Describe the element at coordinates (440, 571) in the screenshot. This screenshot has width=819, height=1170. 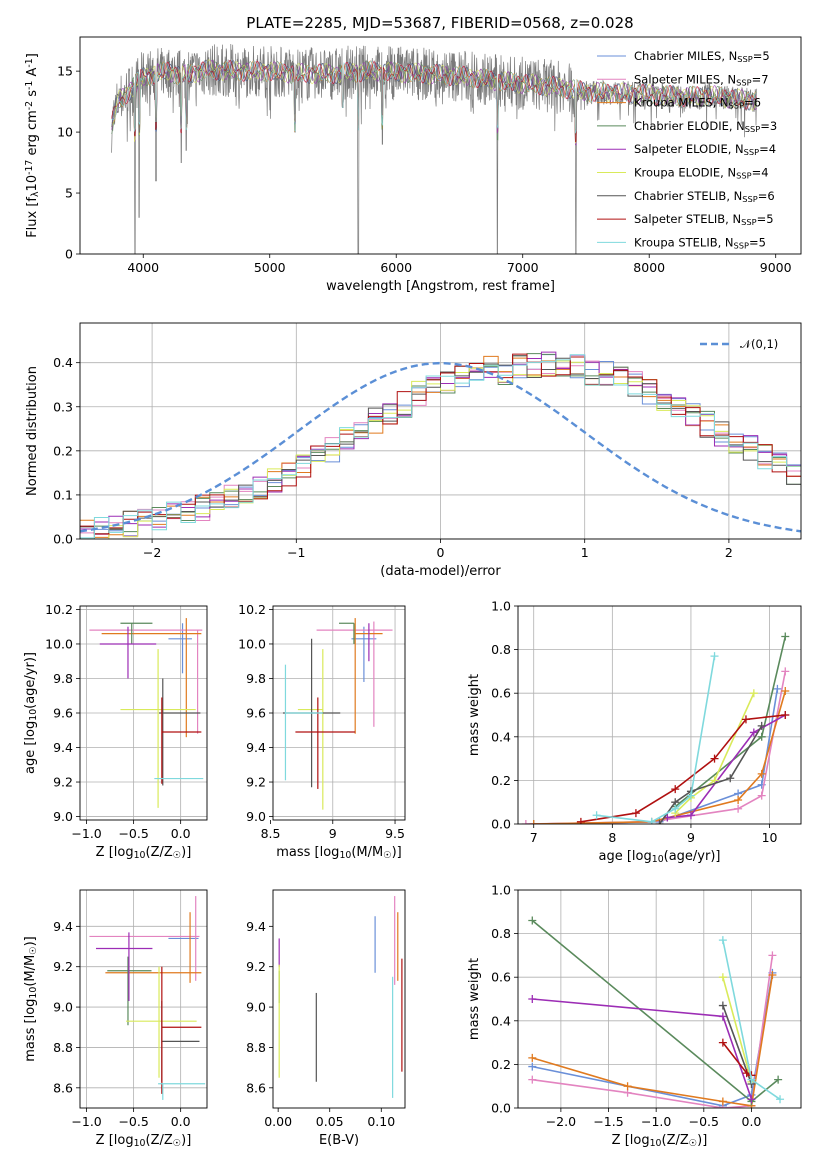
I see `x-axis-label: (data-model)/error` at that location.